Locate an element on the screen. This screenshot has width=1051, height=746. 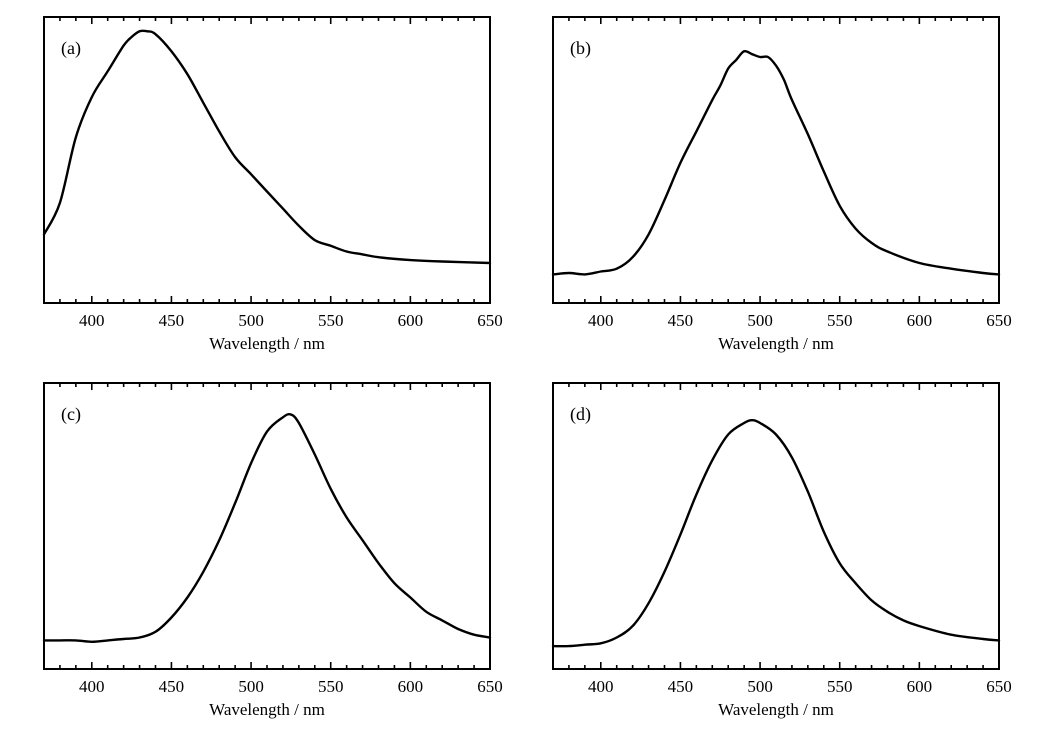
emission-curve-a is located at coordinates (267, 147).